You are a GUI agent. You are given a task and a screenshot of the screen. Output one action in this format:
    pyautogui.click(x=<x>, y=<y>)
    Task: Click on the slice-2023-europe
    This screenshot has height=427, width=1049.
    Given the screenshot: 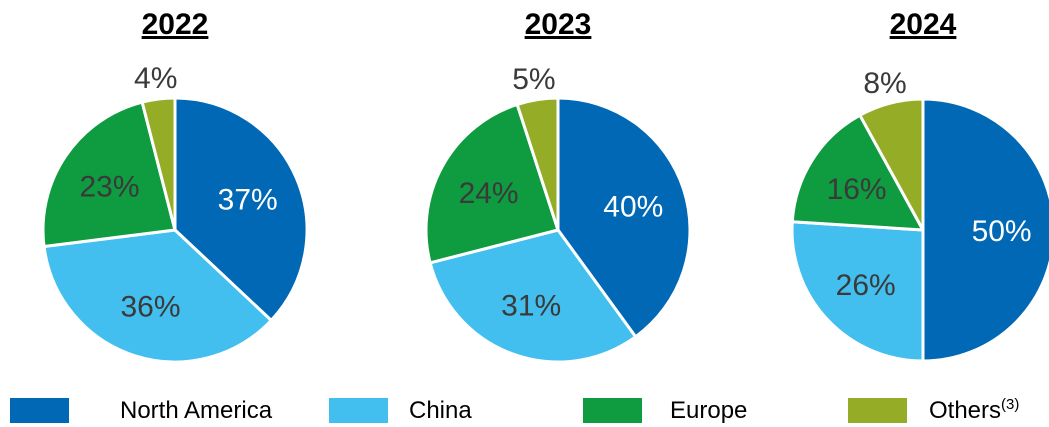 What is the action you would take?
    pyautogui.click(x=492, y=183)
    